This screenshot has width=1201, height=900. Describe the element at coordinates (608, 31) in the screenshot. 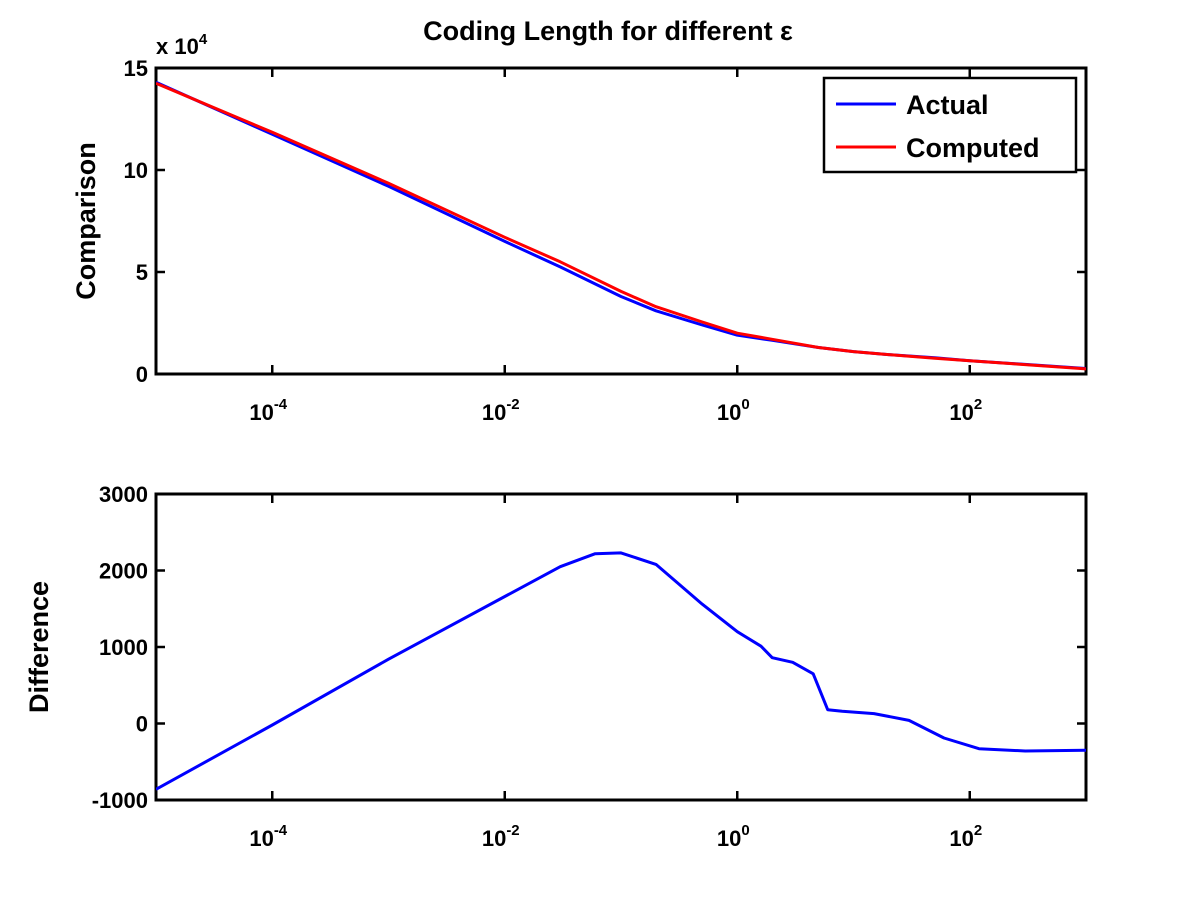

I see `figure-title: Coding Length for different ε` at that location.